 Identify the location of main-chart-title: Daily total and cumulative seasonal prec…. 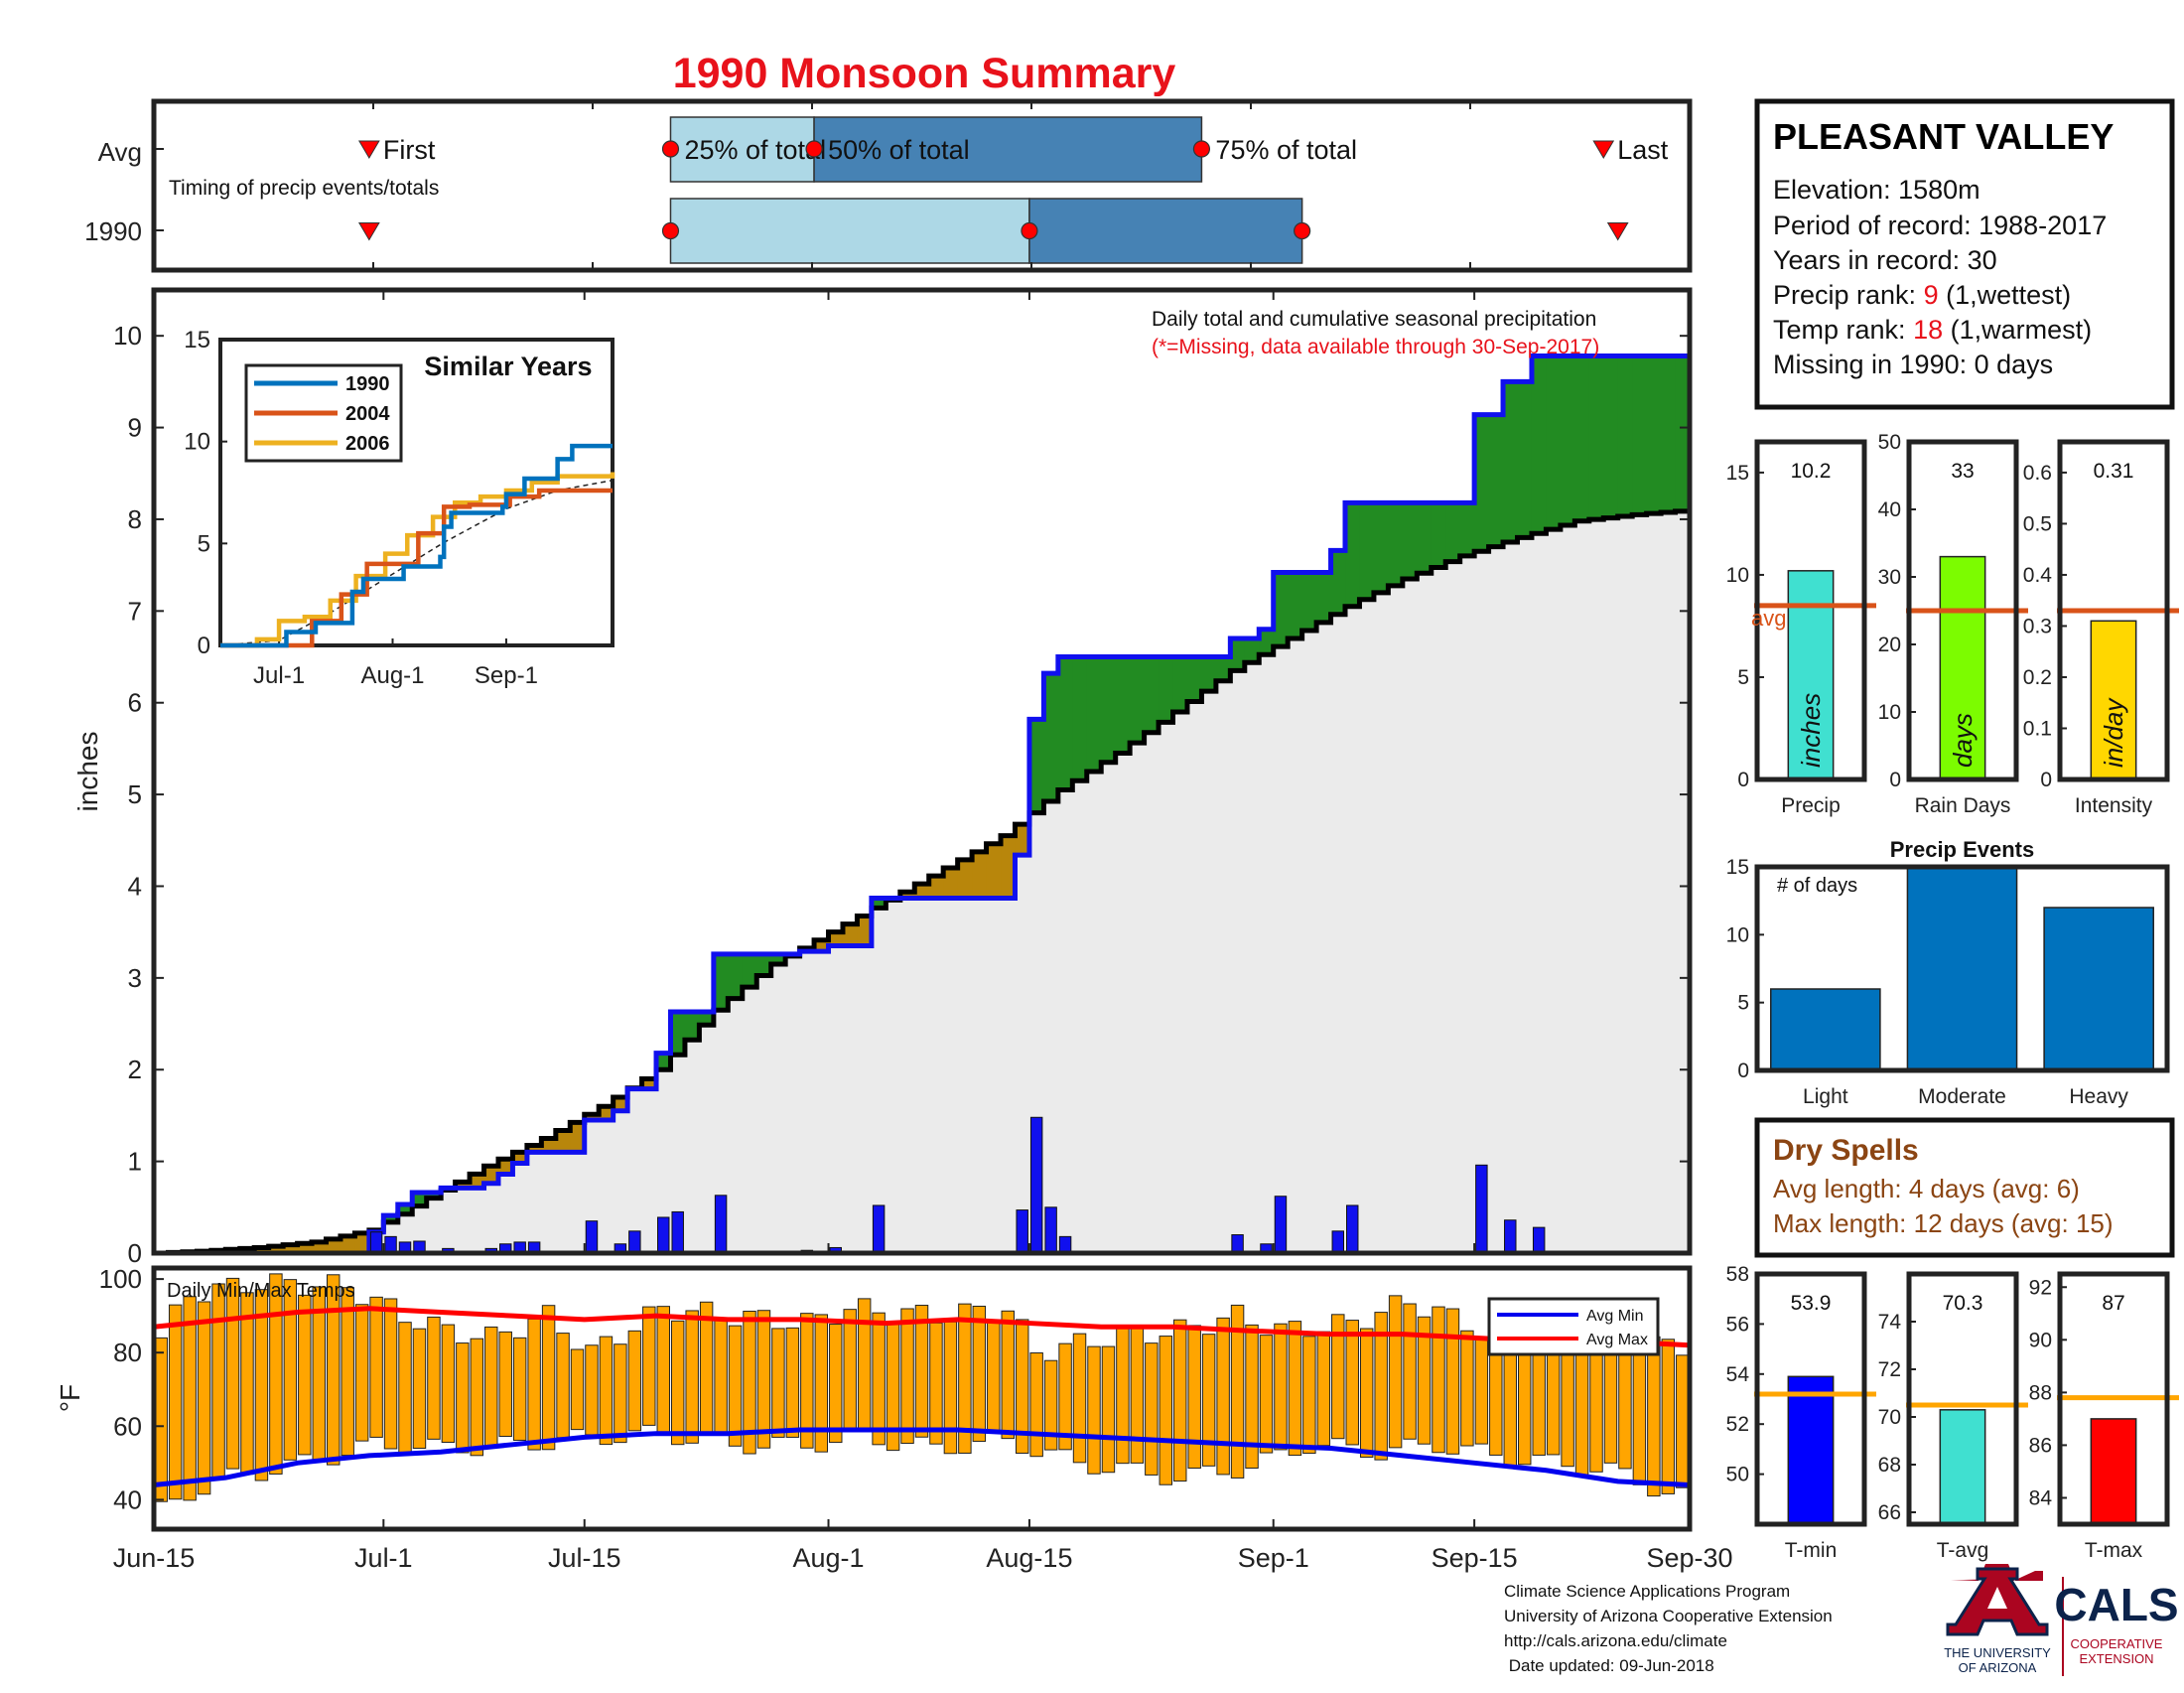
(1374, 319).